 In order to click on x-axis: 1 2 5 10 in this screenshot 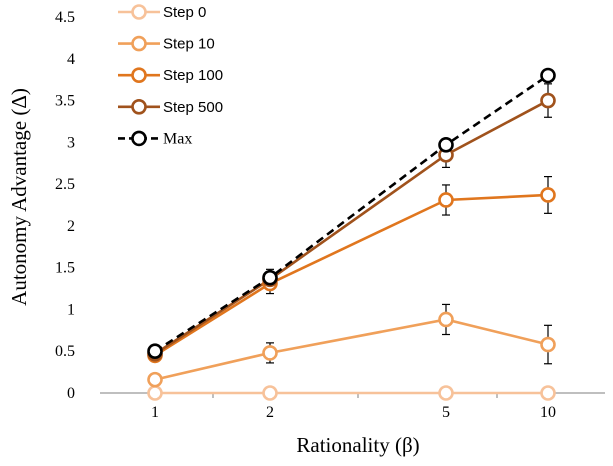, I will do `click(352, 406)`.